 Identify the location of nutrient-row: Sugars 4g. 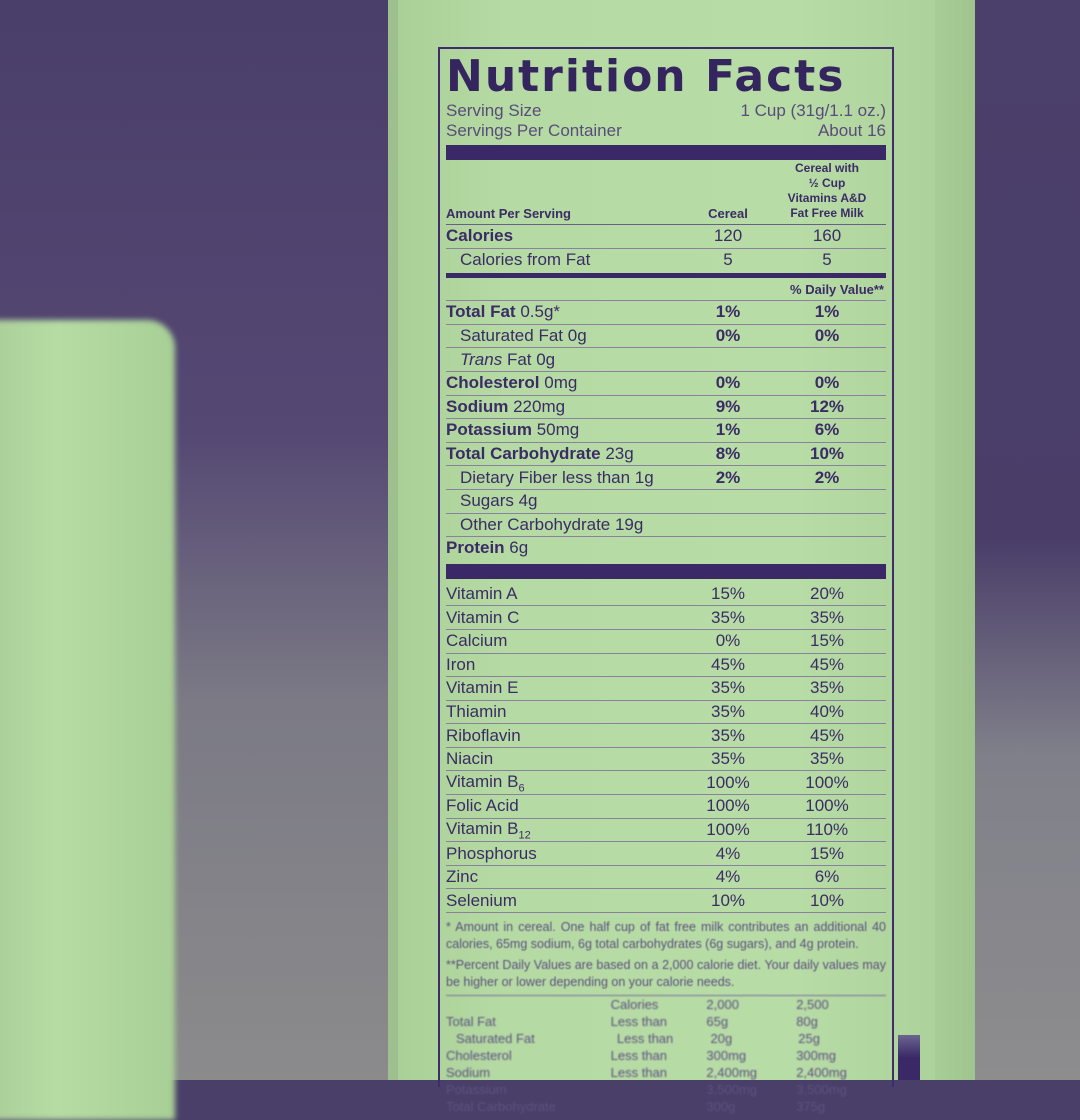
(666, 502).